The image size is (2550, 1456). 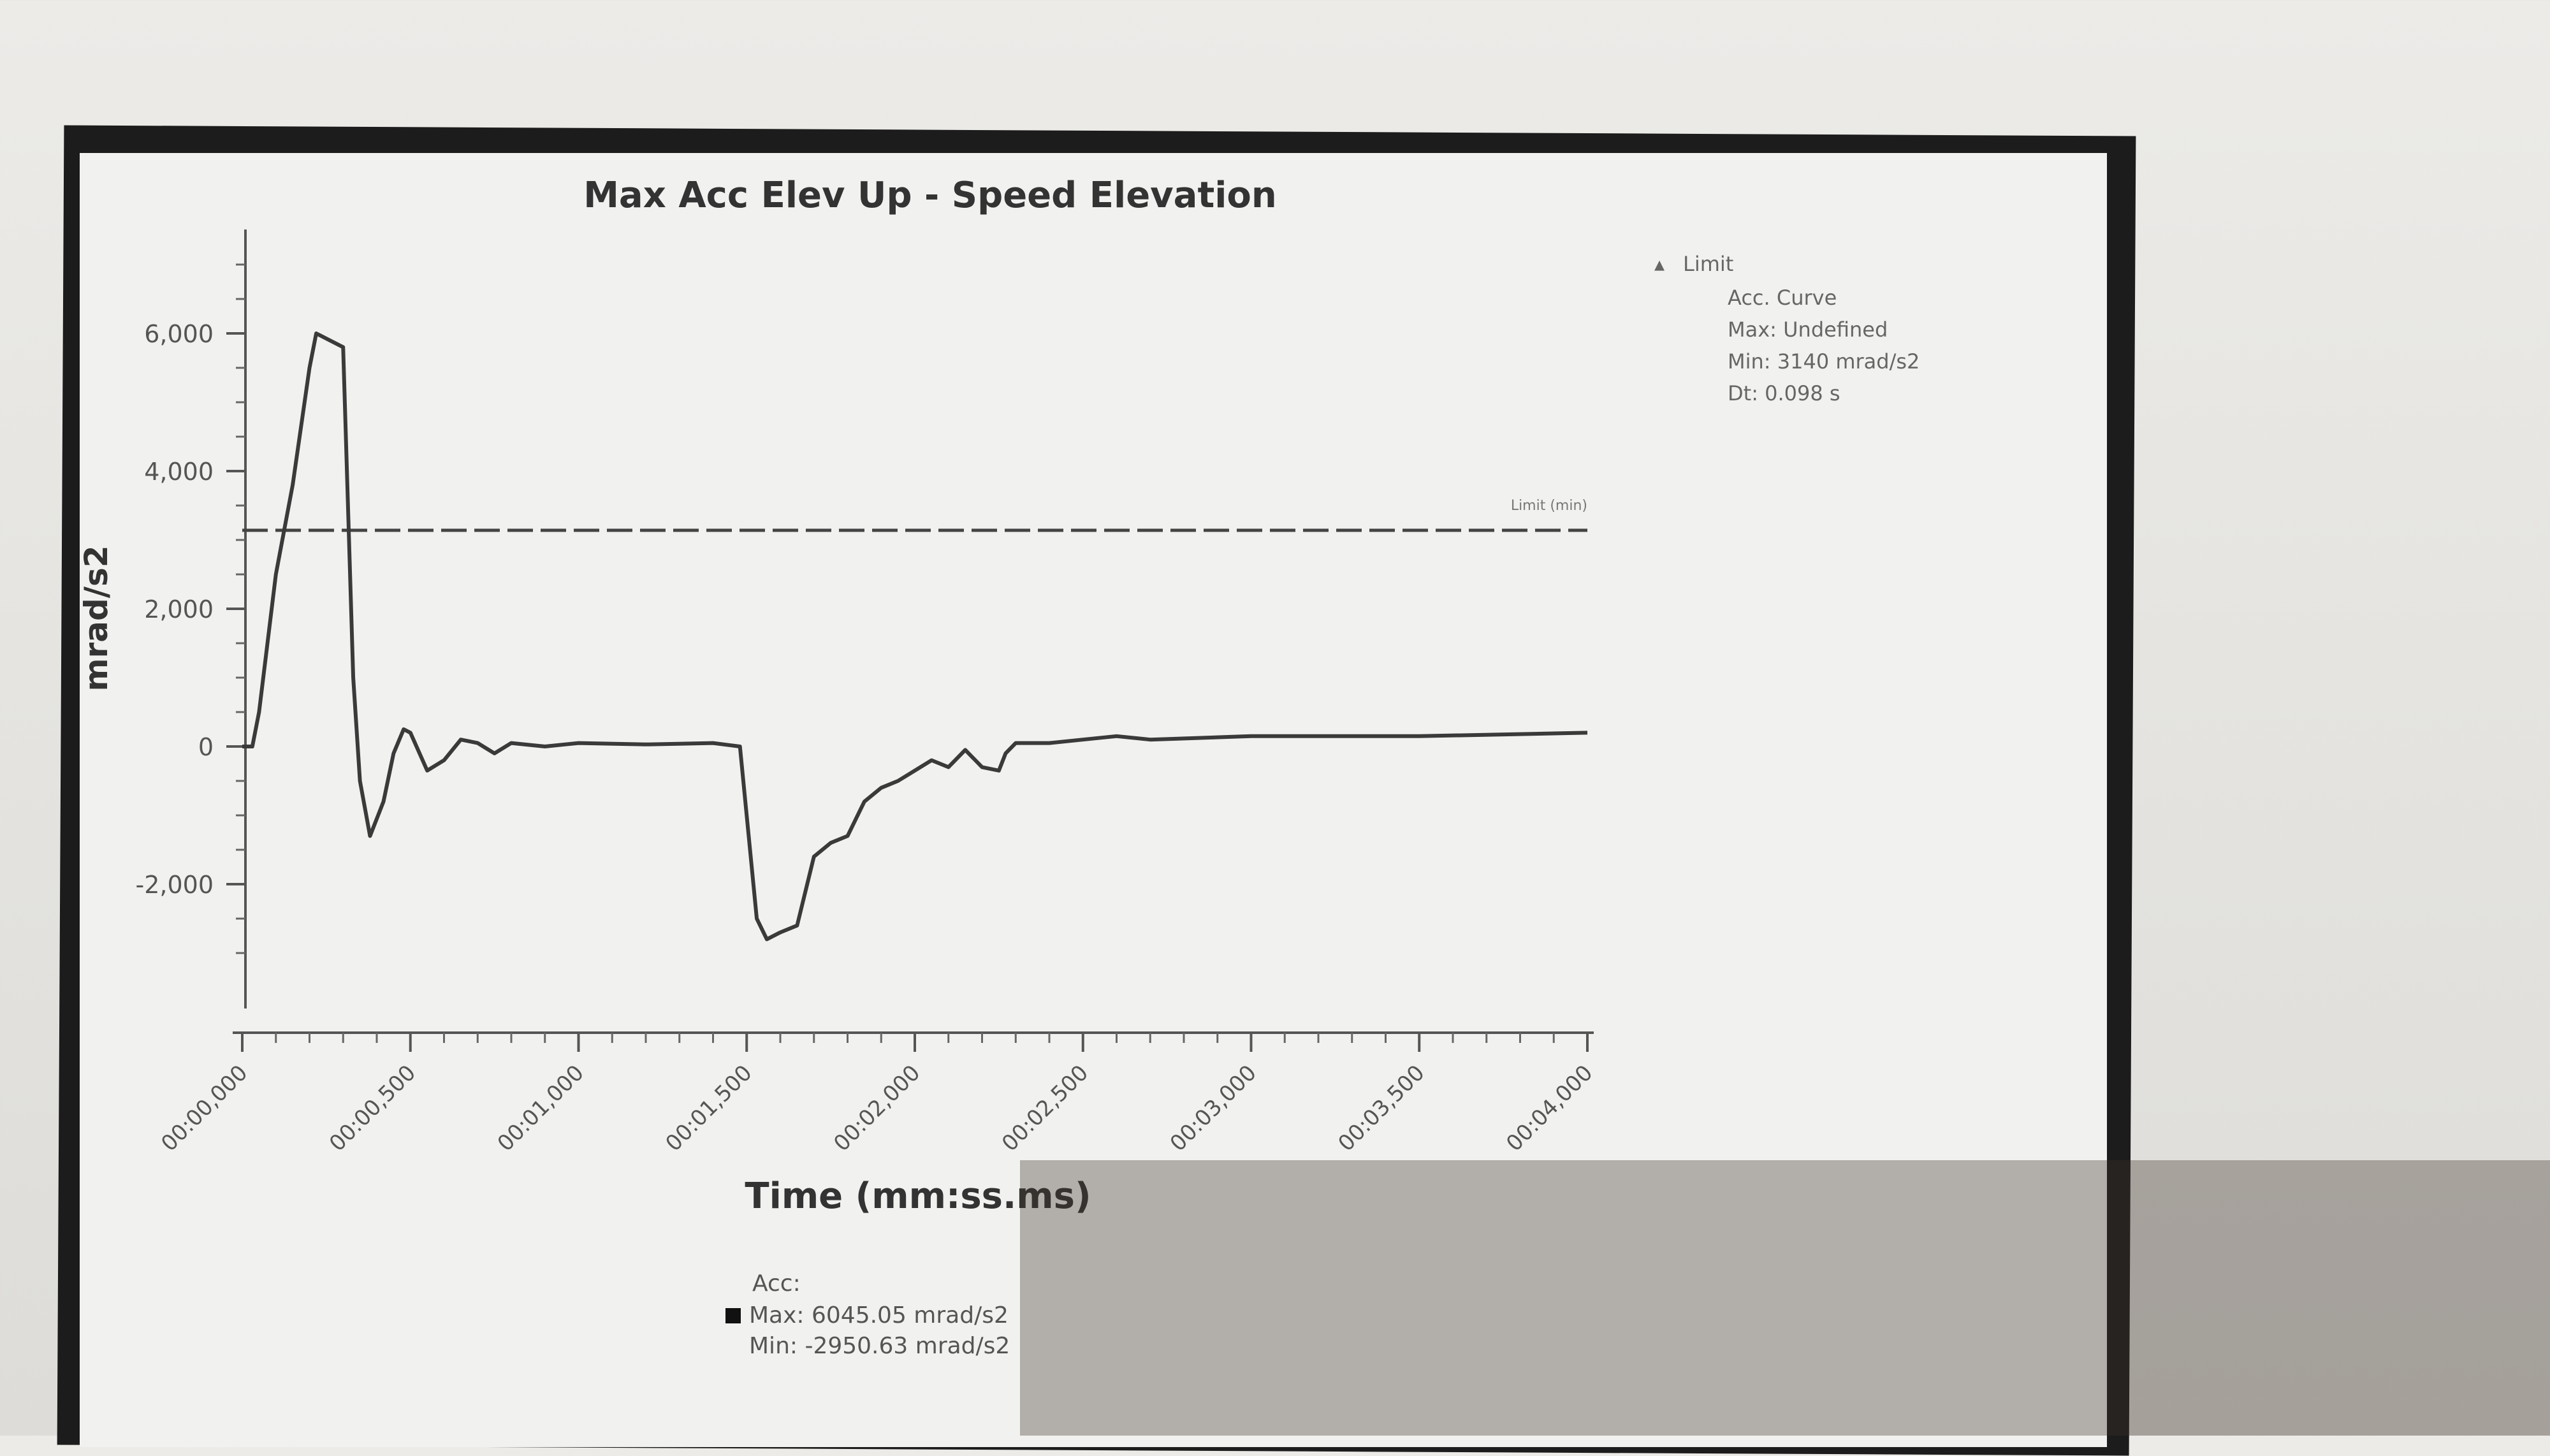 What do you see at coordinates (930, 195) in the screenshot?
I see `chart-title: Max Acc Elev Up - Speed Elevation` at bounding box center [930, 195].